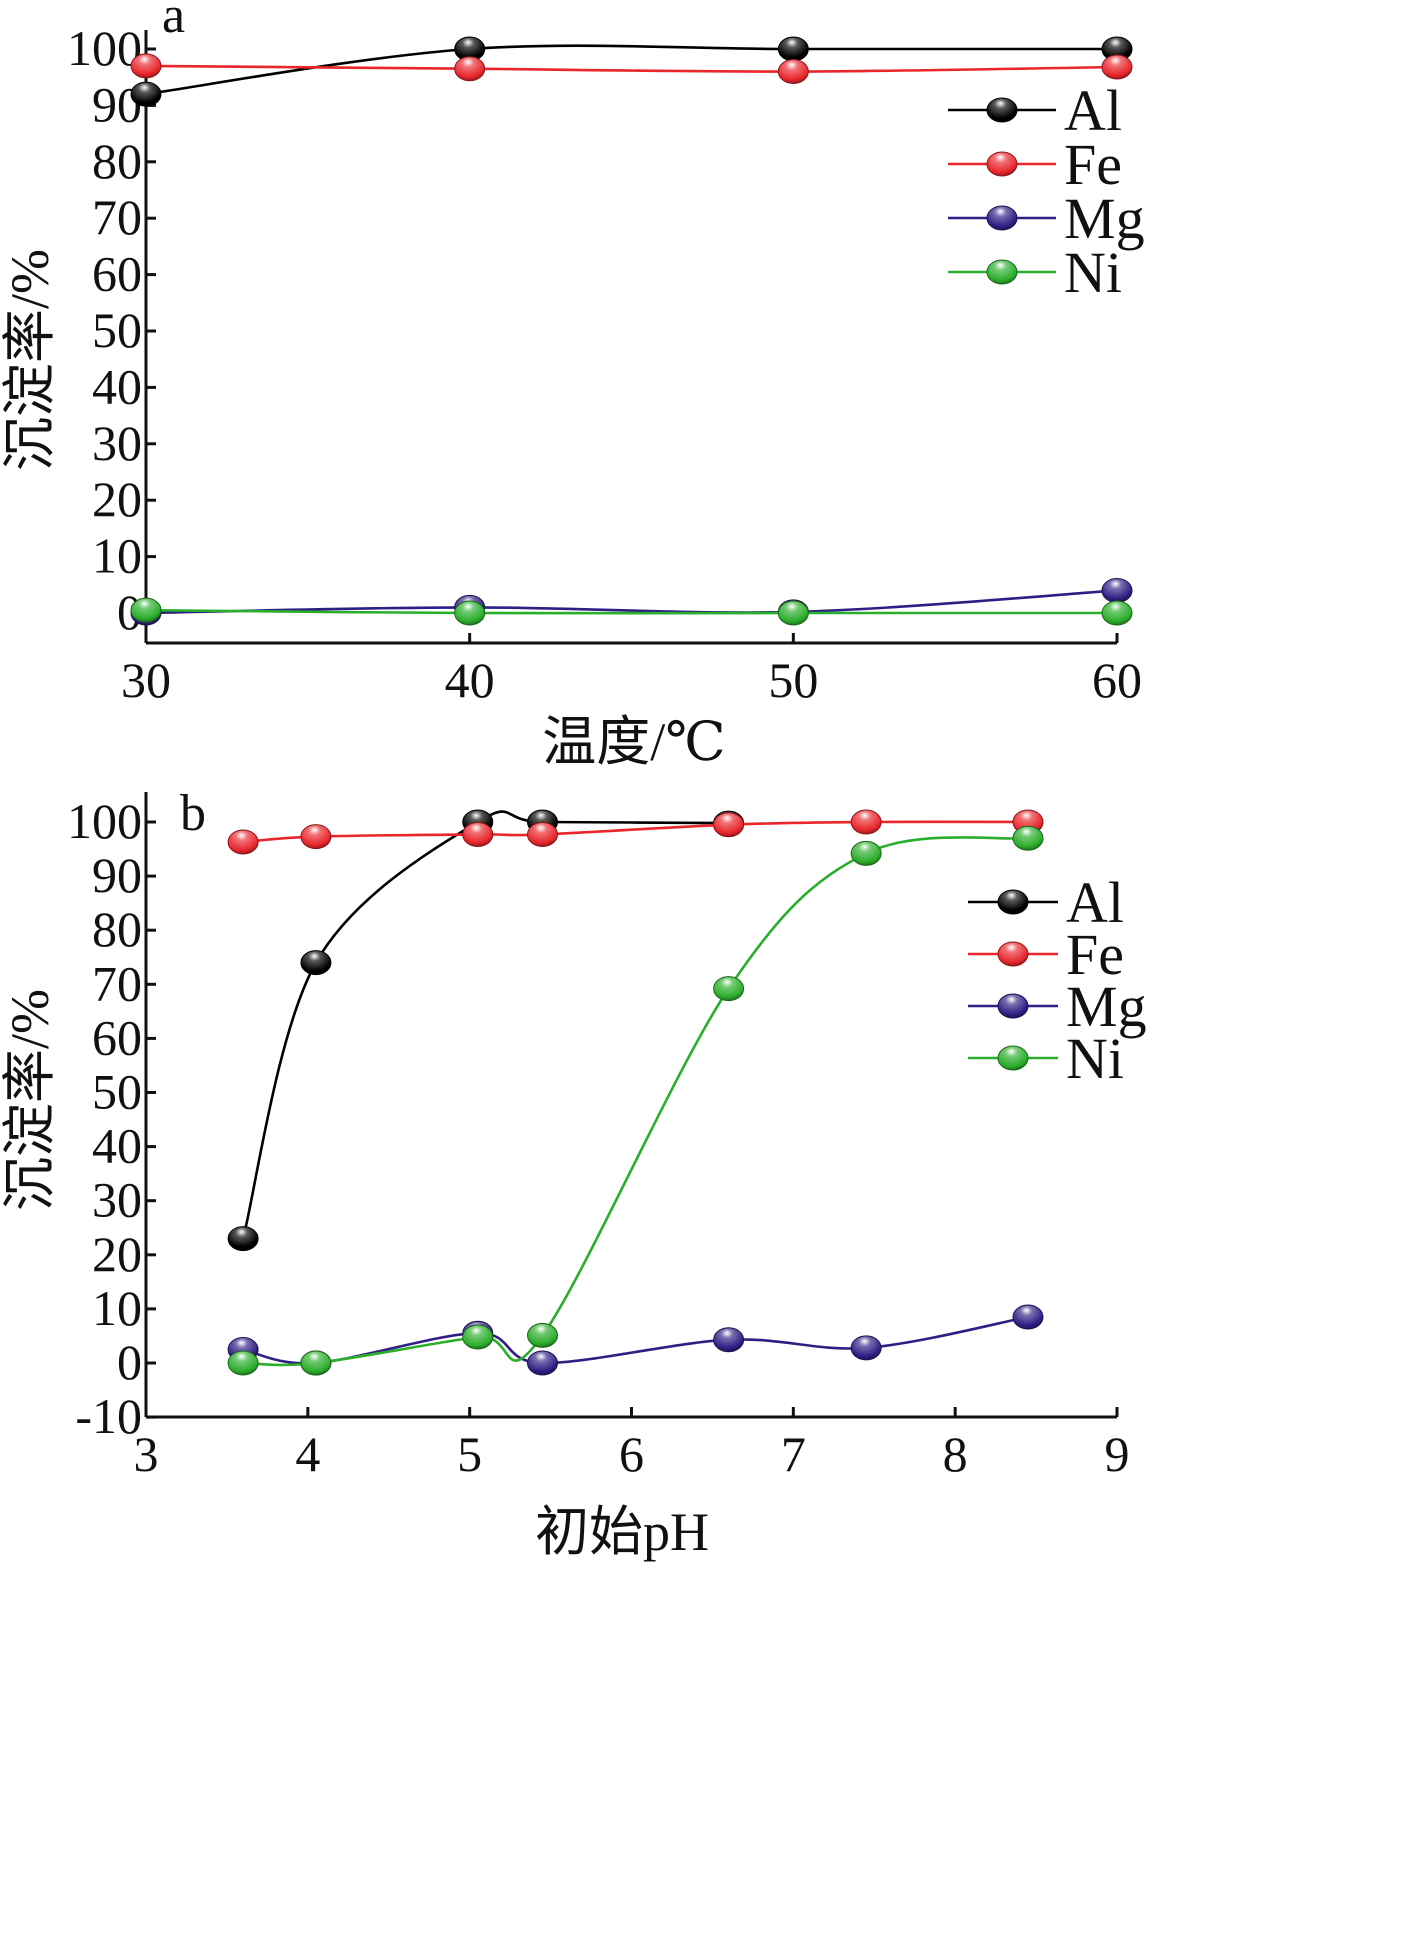  I want to click on series-line-Mg, so click(631, 602).